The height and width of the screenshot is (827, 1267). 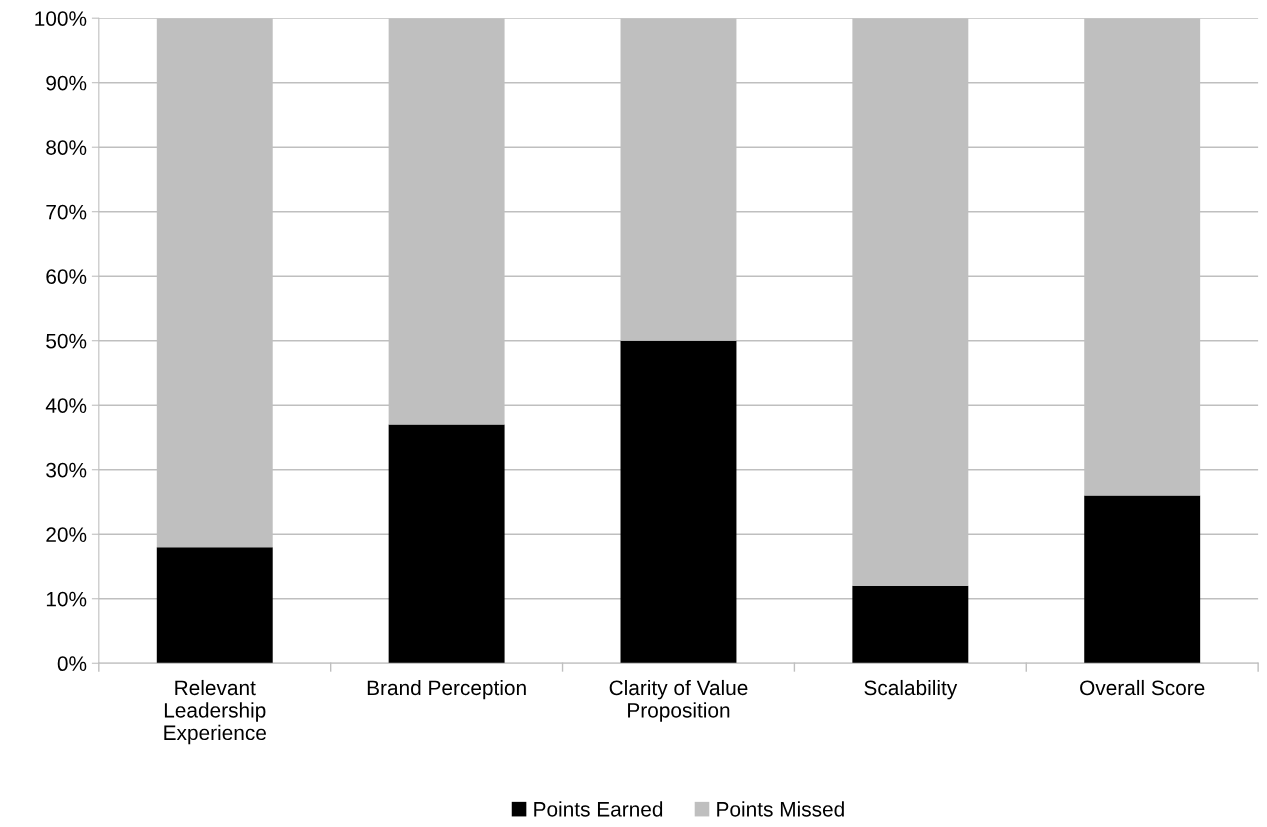 What do you see at coordinates (72, 664) in the screenshot?
I see `y-tick-label: 0%` at bounding box center [72, 664].